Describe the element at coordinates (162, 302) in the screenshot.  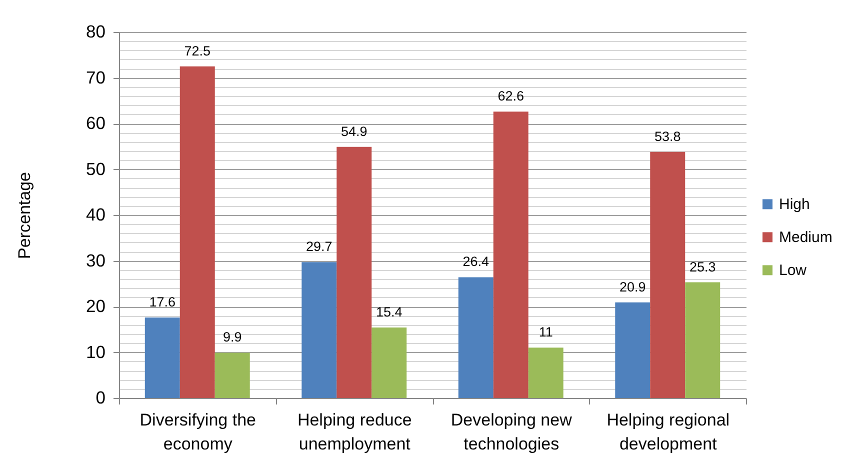
I see `data-label: 17.6` at that location.